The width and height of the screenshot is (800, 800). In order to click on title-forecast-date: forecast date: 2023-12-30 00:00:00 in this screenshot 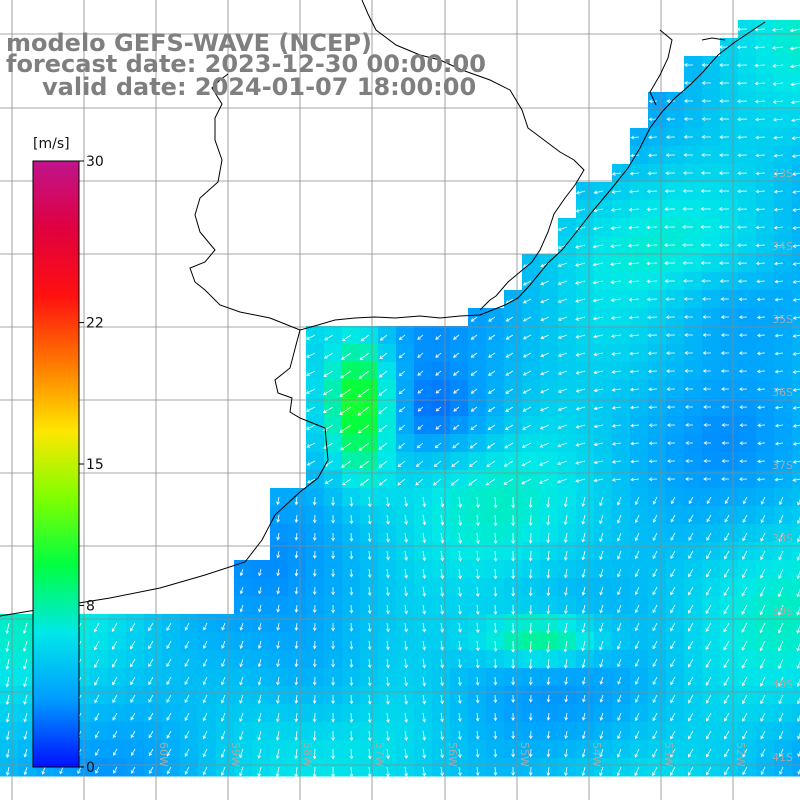, I will do `click(246, 64)`.